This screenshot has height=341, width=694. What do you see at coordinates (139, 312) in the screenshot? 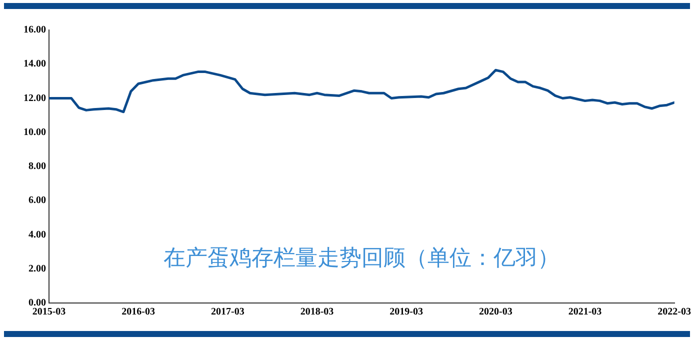
I see `x-tick-label: 2016-03` at bounding box center [139, 312].